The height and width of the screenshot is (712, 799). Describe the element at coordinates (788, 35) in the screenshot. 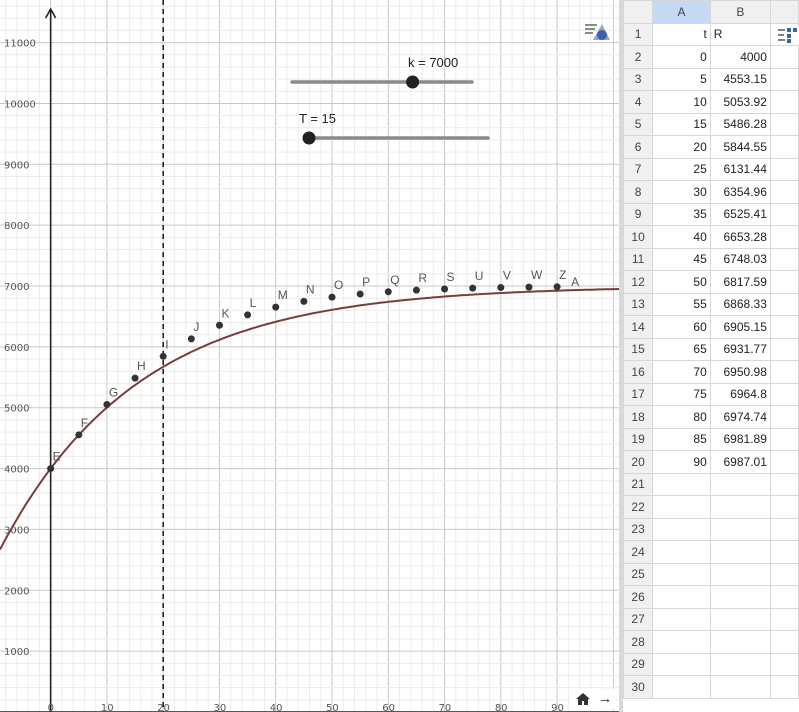

I see `spreadsheet-menu-button` at that location.